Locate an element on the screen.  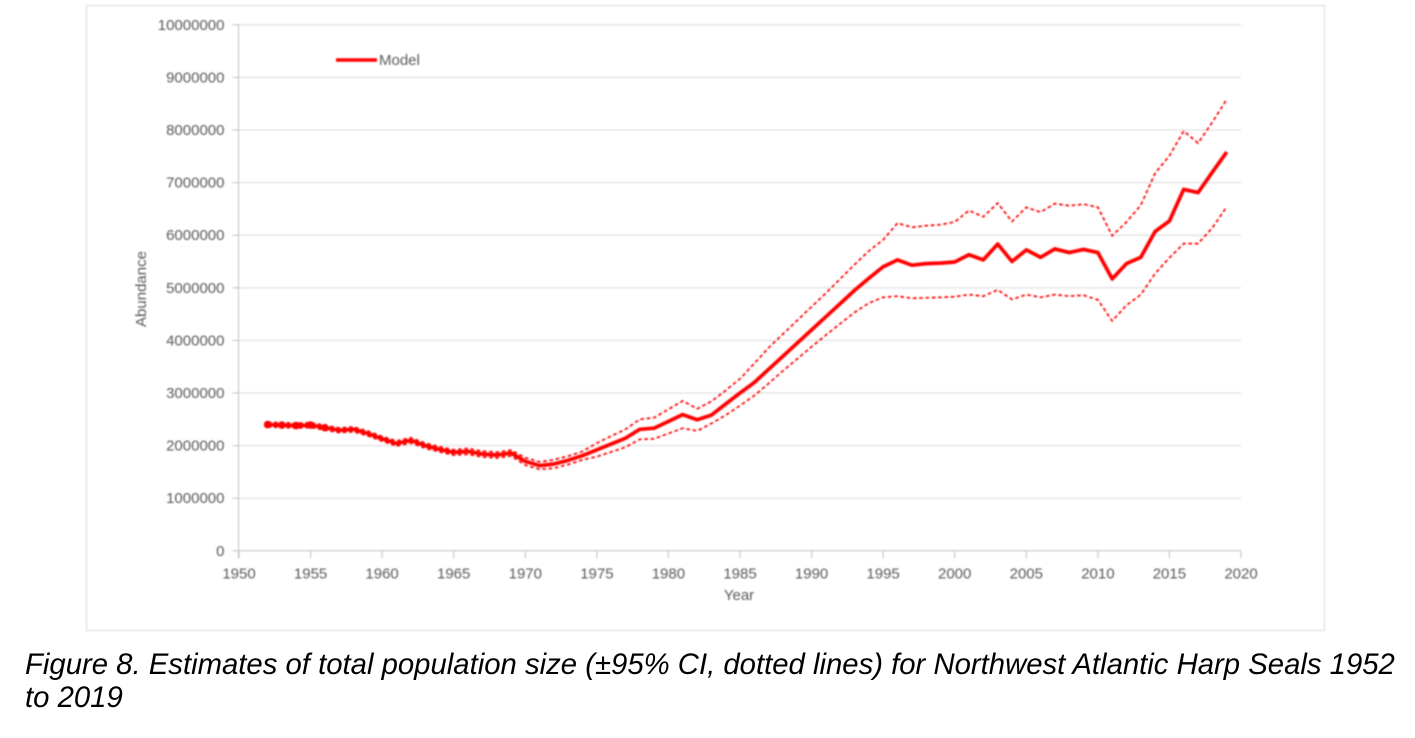
svg-text: 1950 is located at coordinates (238, 574).